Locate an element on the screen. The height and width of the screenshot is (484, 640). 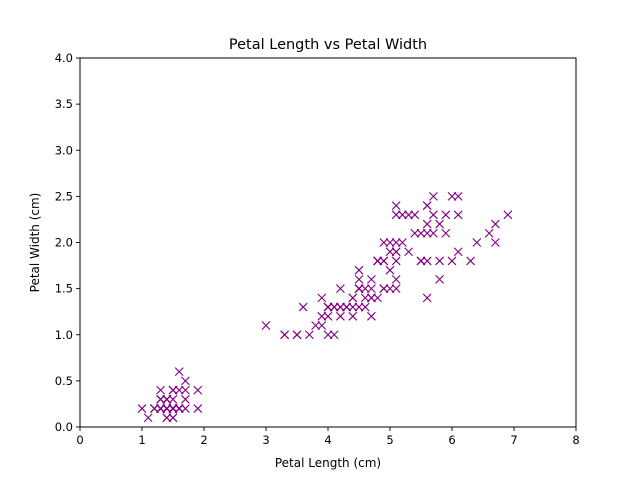
y-tick-label: 1.0 is located at coordinates (64, 335).